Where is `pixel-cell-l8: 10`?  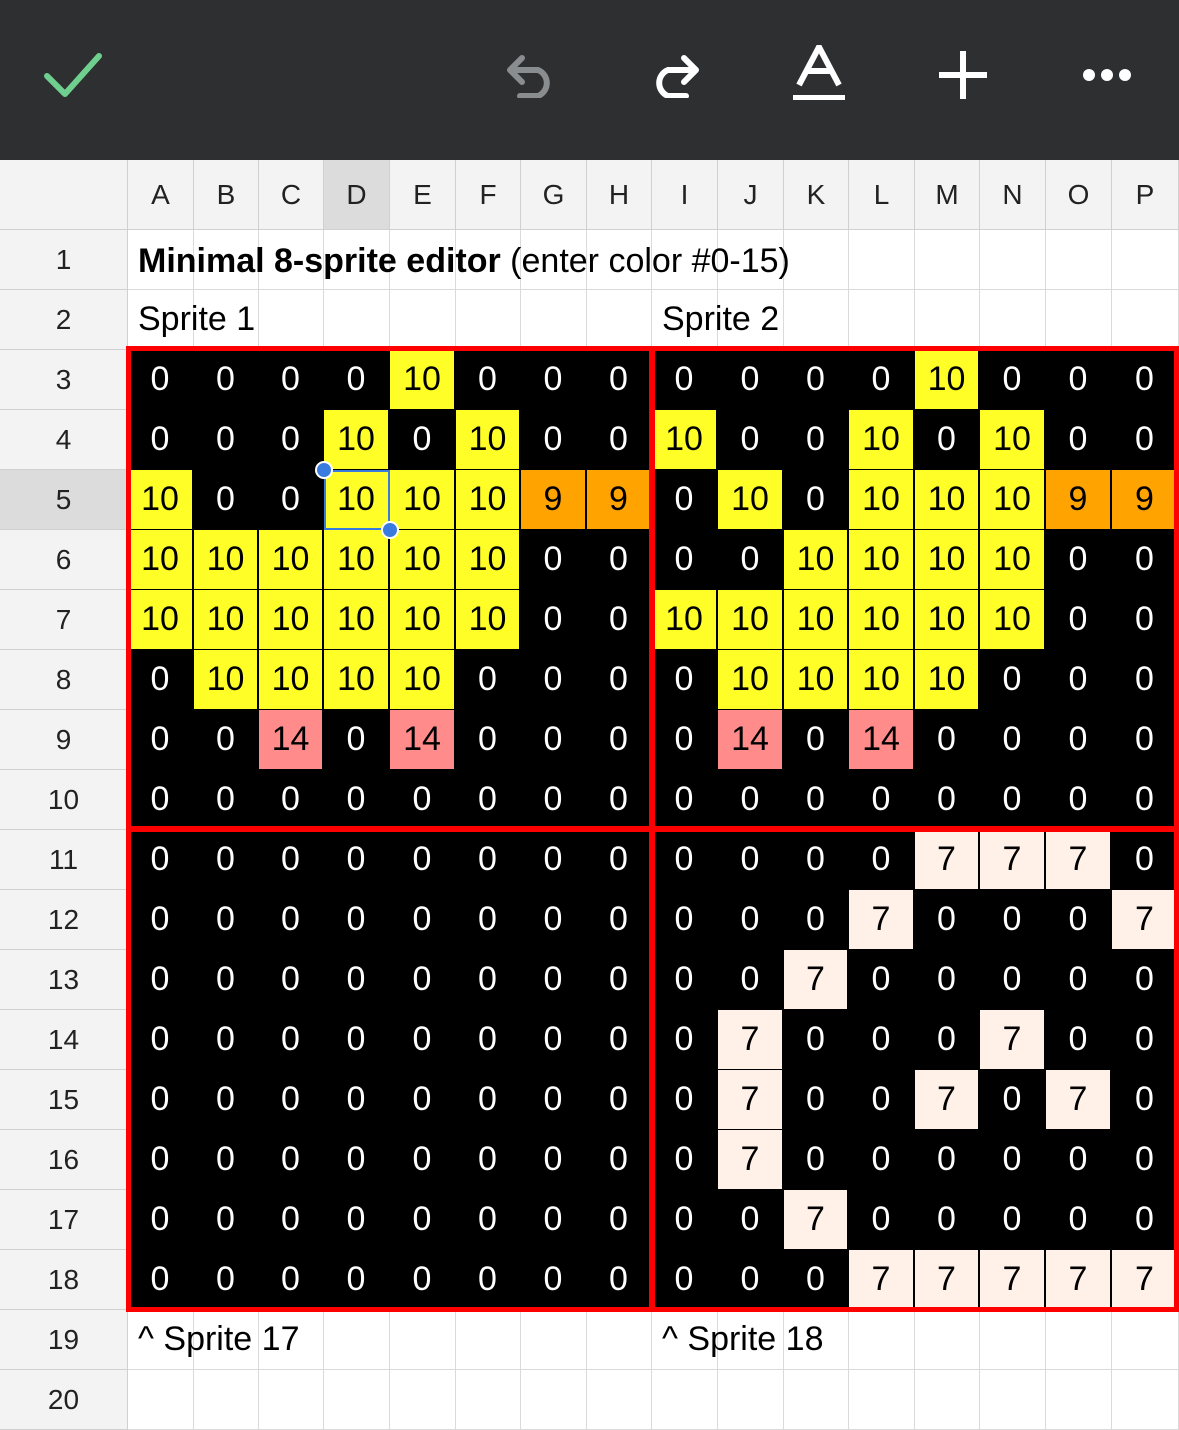 pixel-cell-l8: 10 is located at coordinates (882, 680).